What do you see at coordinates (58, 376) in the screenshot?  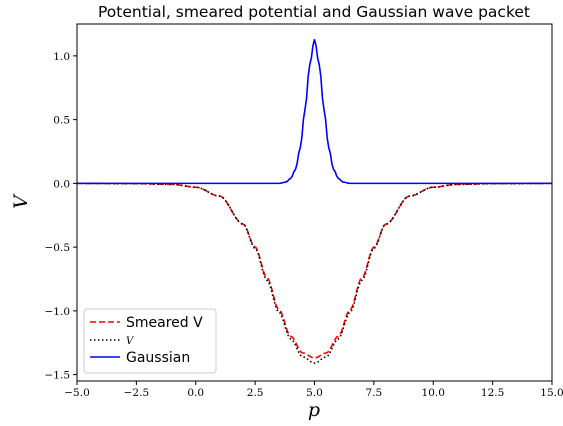 I see `y-tick-label: −1.5` at bounding box center [58, 376].